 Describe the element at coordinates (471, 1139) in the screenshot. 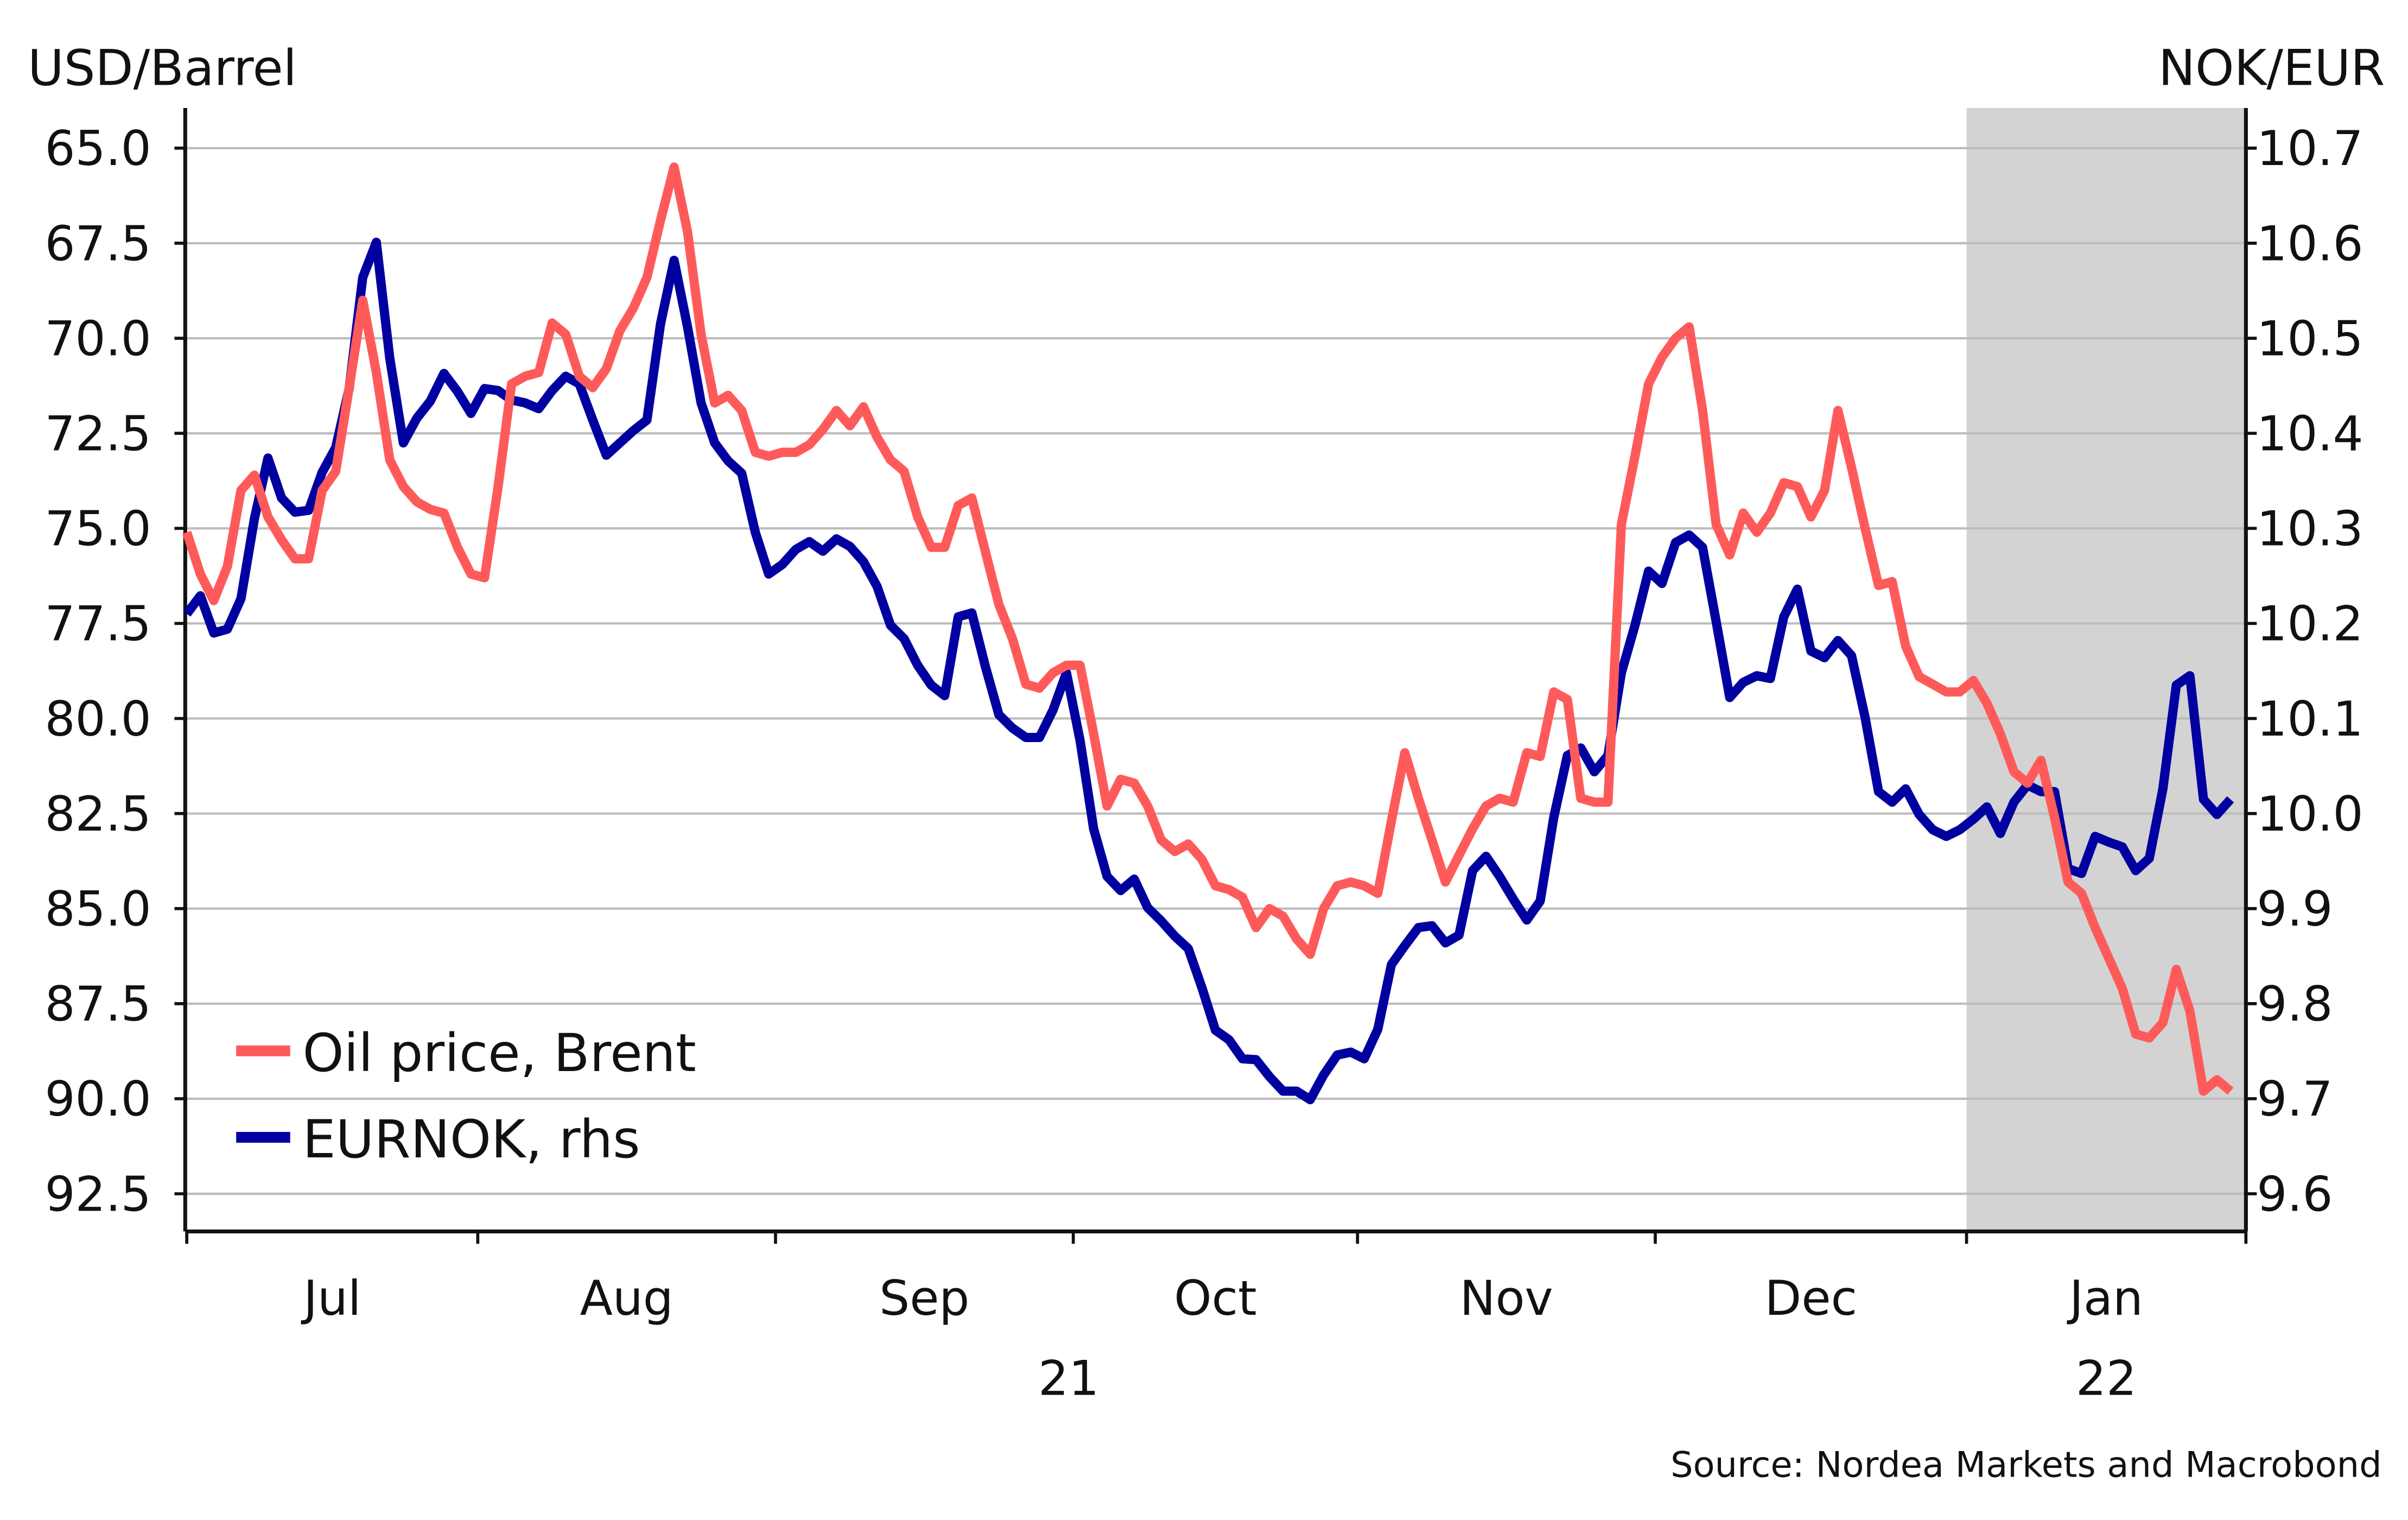

I see `legend-label-eurnok: EURNOK, rhs` at that location.